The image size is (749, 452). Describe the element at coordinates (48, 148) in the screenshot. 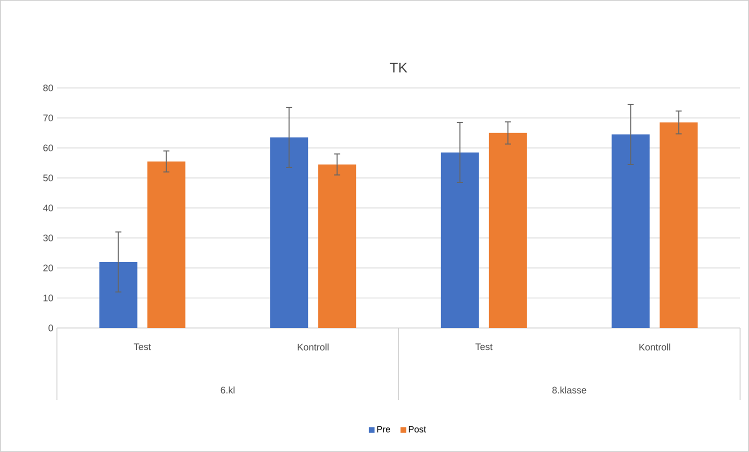

I see `y-tick-label: 60` at that location.